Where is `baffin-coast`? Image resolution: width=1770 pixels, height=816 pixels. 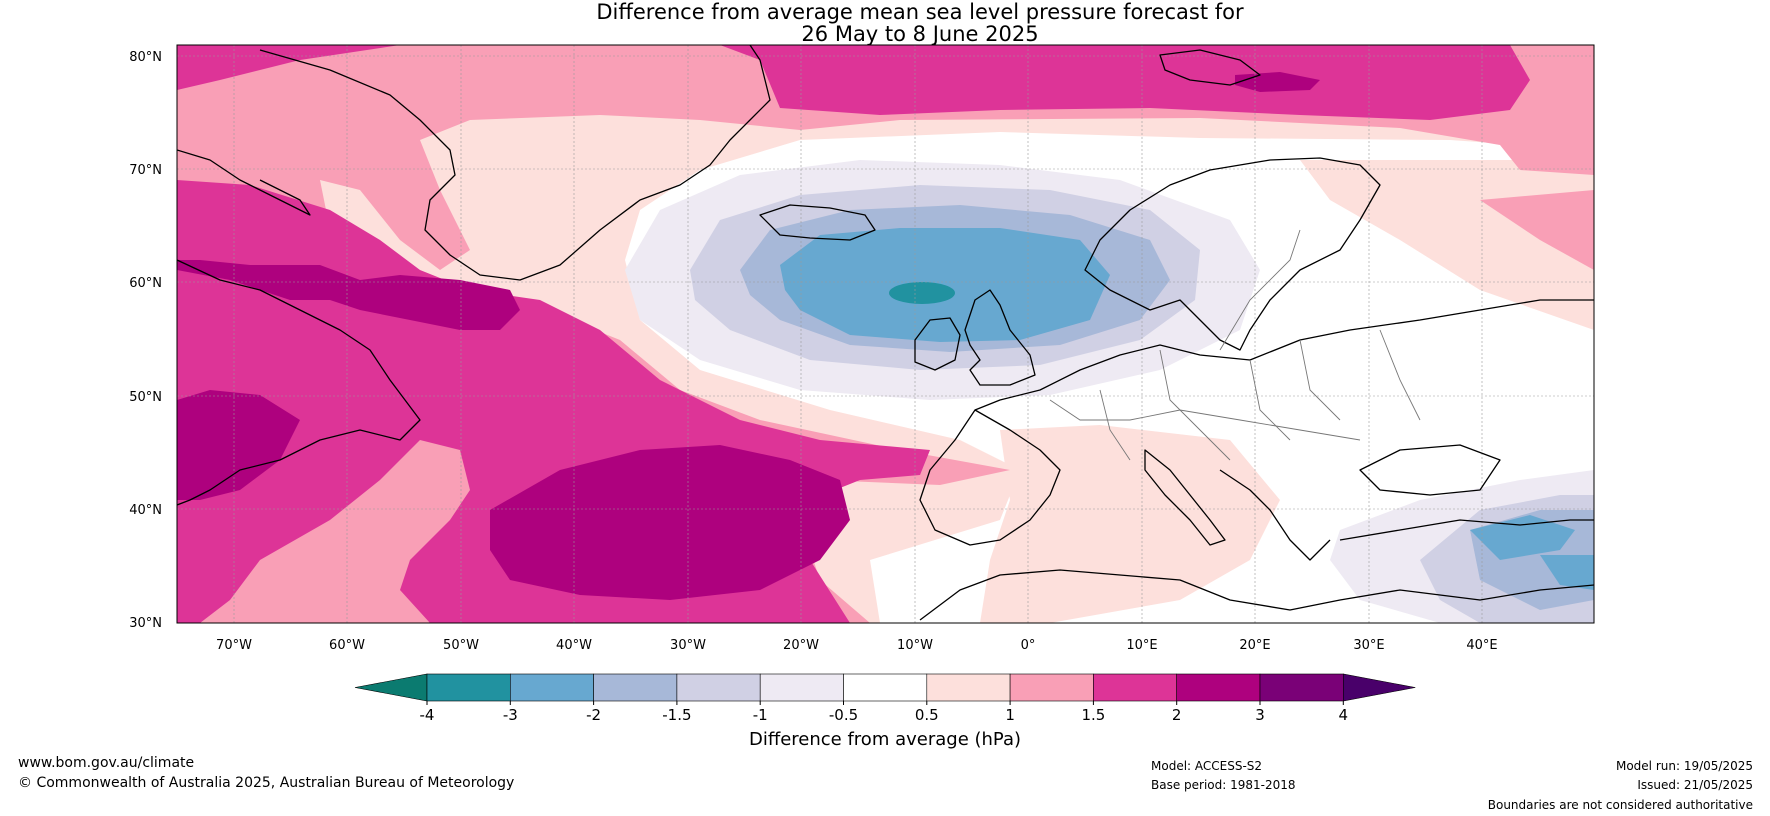
baffin-coast is located at coordinates (244, 182).